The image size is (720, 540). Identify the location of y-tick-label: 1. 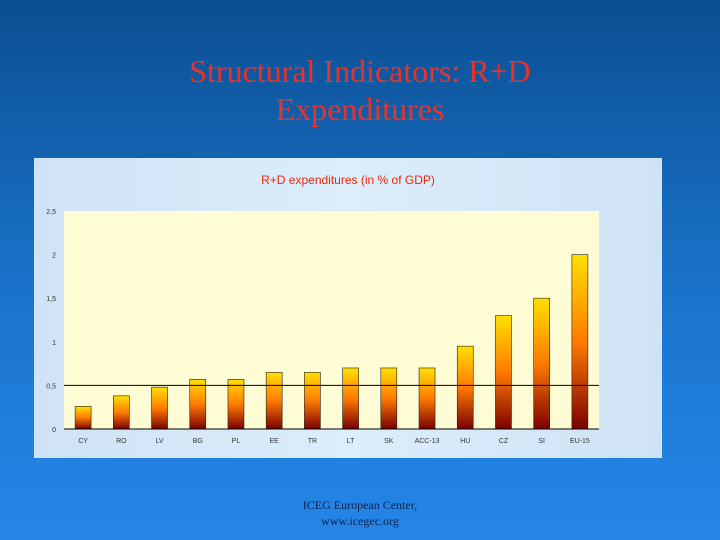
(54, 343).